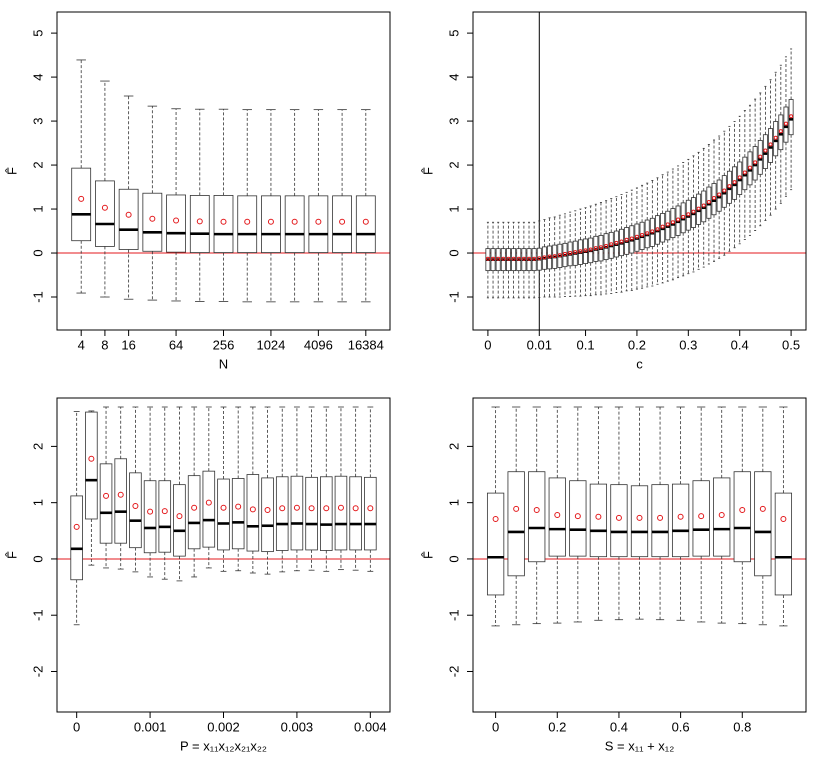  What do you see at coordinates (742, 726) in the screenshot?
I see `x-tick-label: 0.8` at bounding box center [742, 726].